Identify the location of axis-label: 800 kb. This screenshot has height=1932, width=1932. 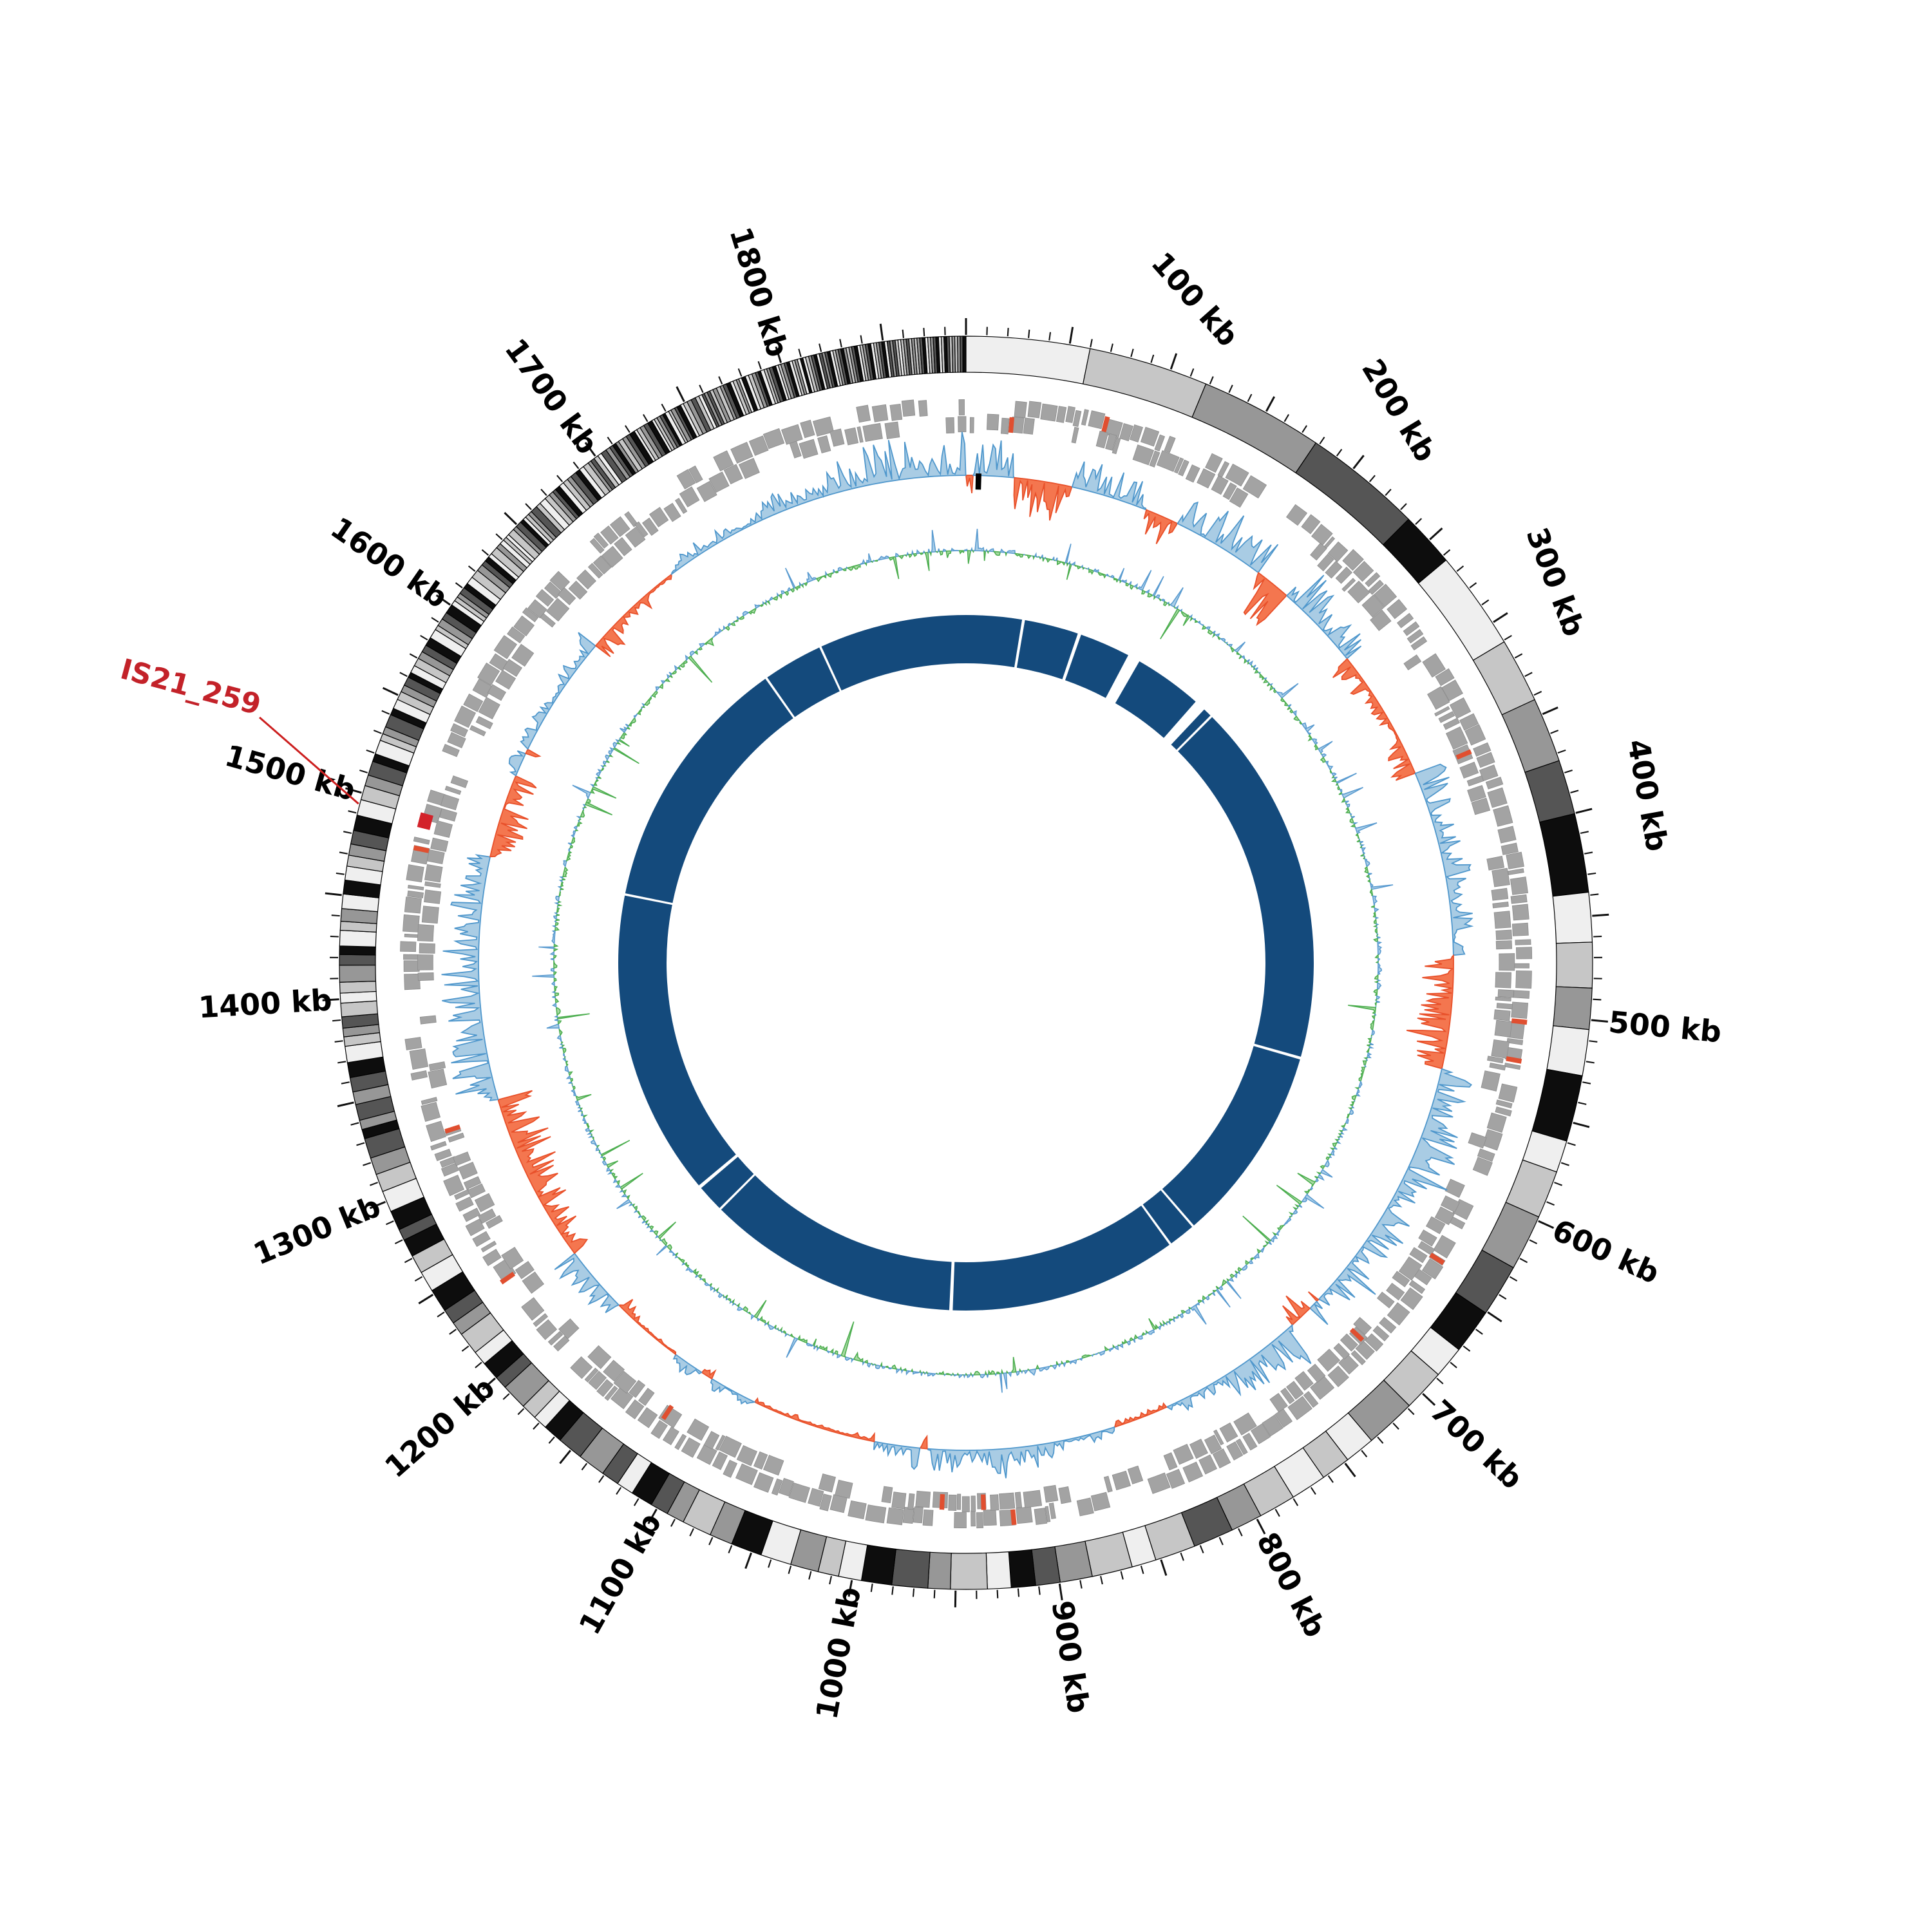
(1291, 1585).